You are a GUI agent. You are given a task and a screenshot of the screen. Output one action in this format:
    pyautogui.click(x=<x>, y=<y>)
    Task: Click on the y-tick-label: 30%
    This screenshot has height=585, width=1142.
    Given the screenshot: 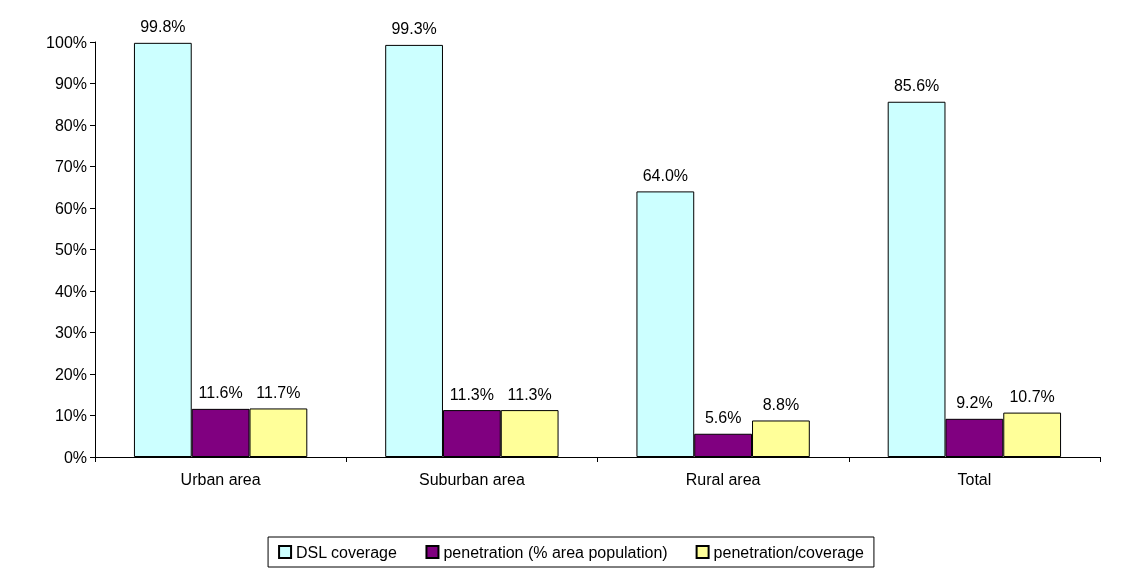 What is the action you would take?
    pyautogui.click(x=70, y=332)
    